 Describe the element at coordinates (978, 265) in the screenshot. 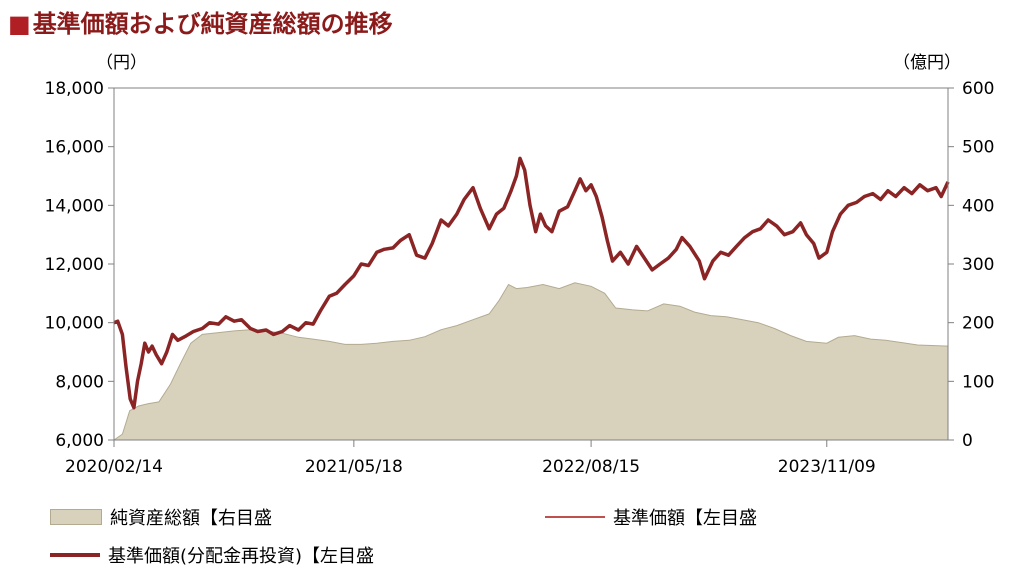

I see `y-right-tick-label: 300` at that location.